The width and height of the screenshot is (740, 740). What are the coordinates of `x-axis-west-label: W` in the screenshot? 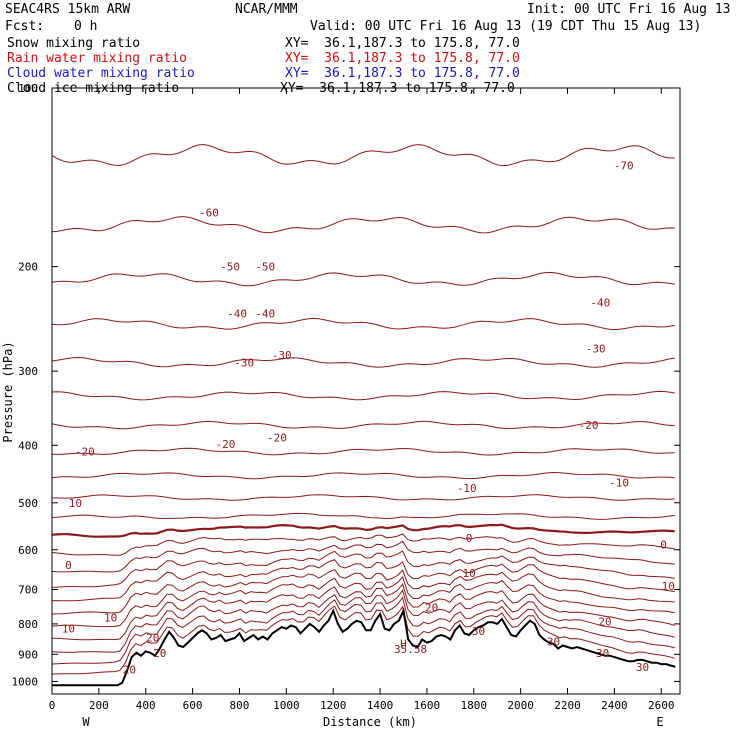 It's located at (86, 722).